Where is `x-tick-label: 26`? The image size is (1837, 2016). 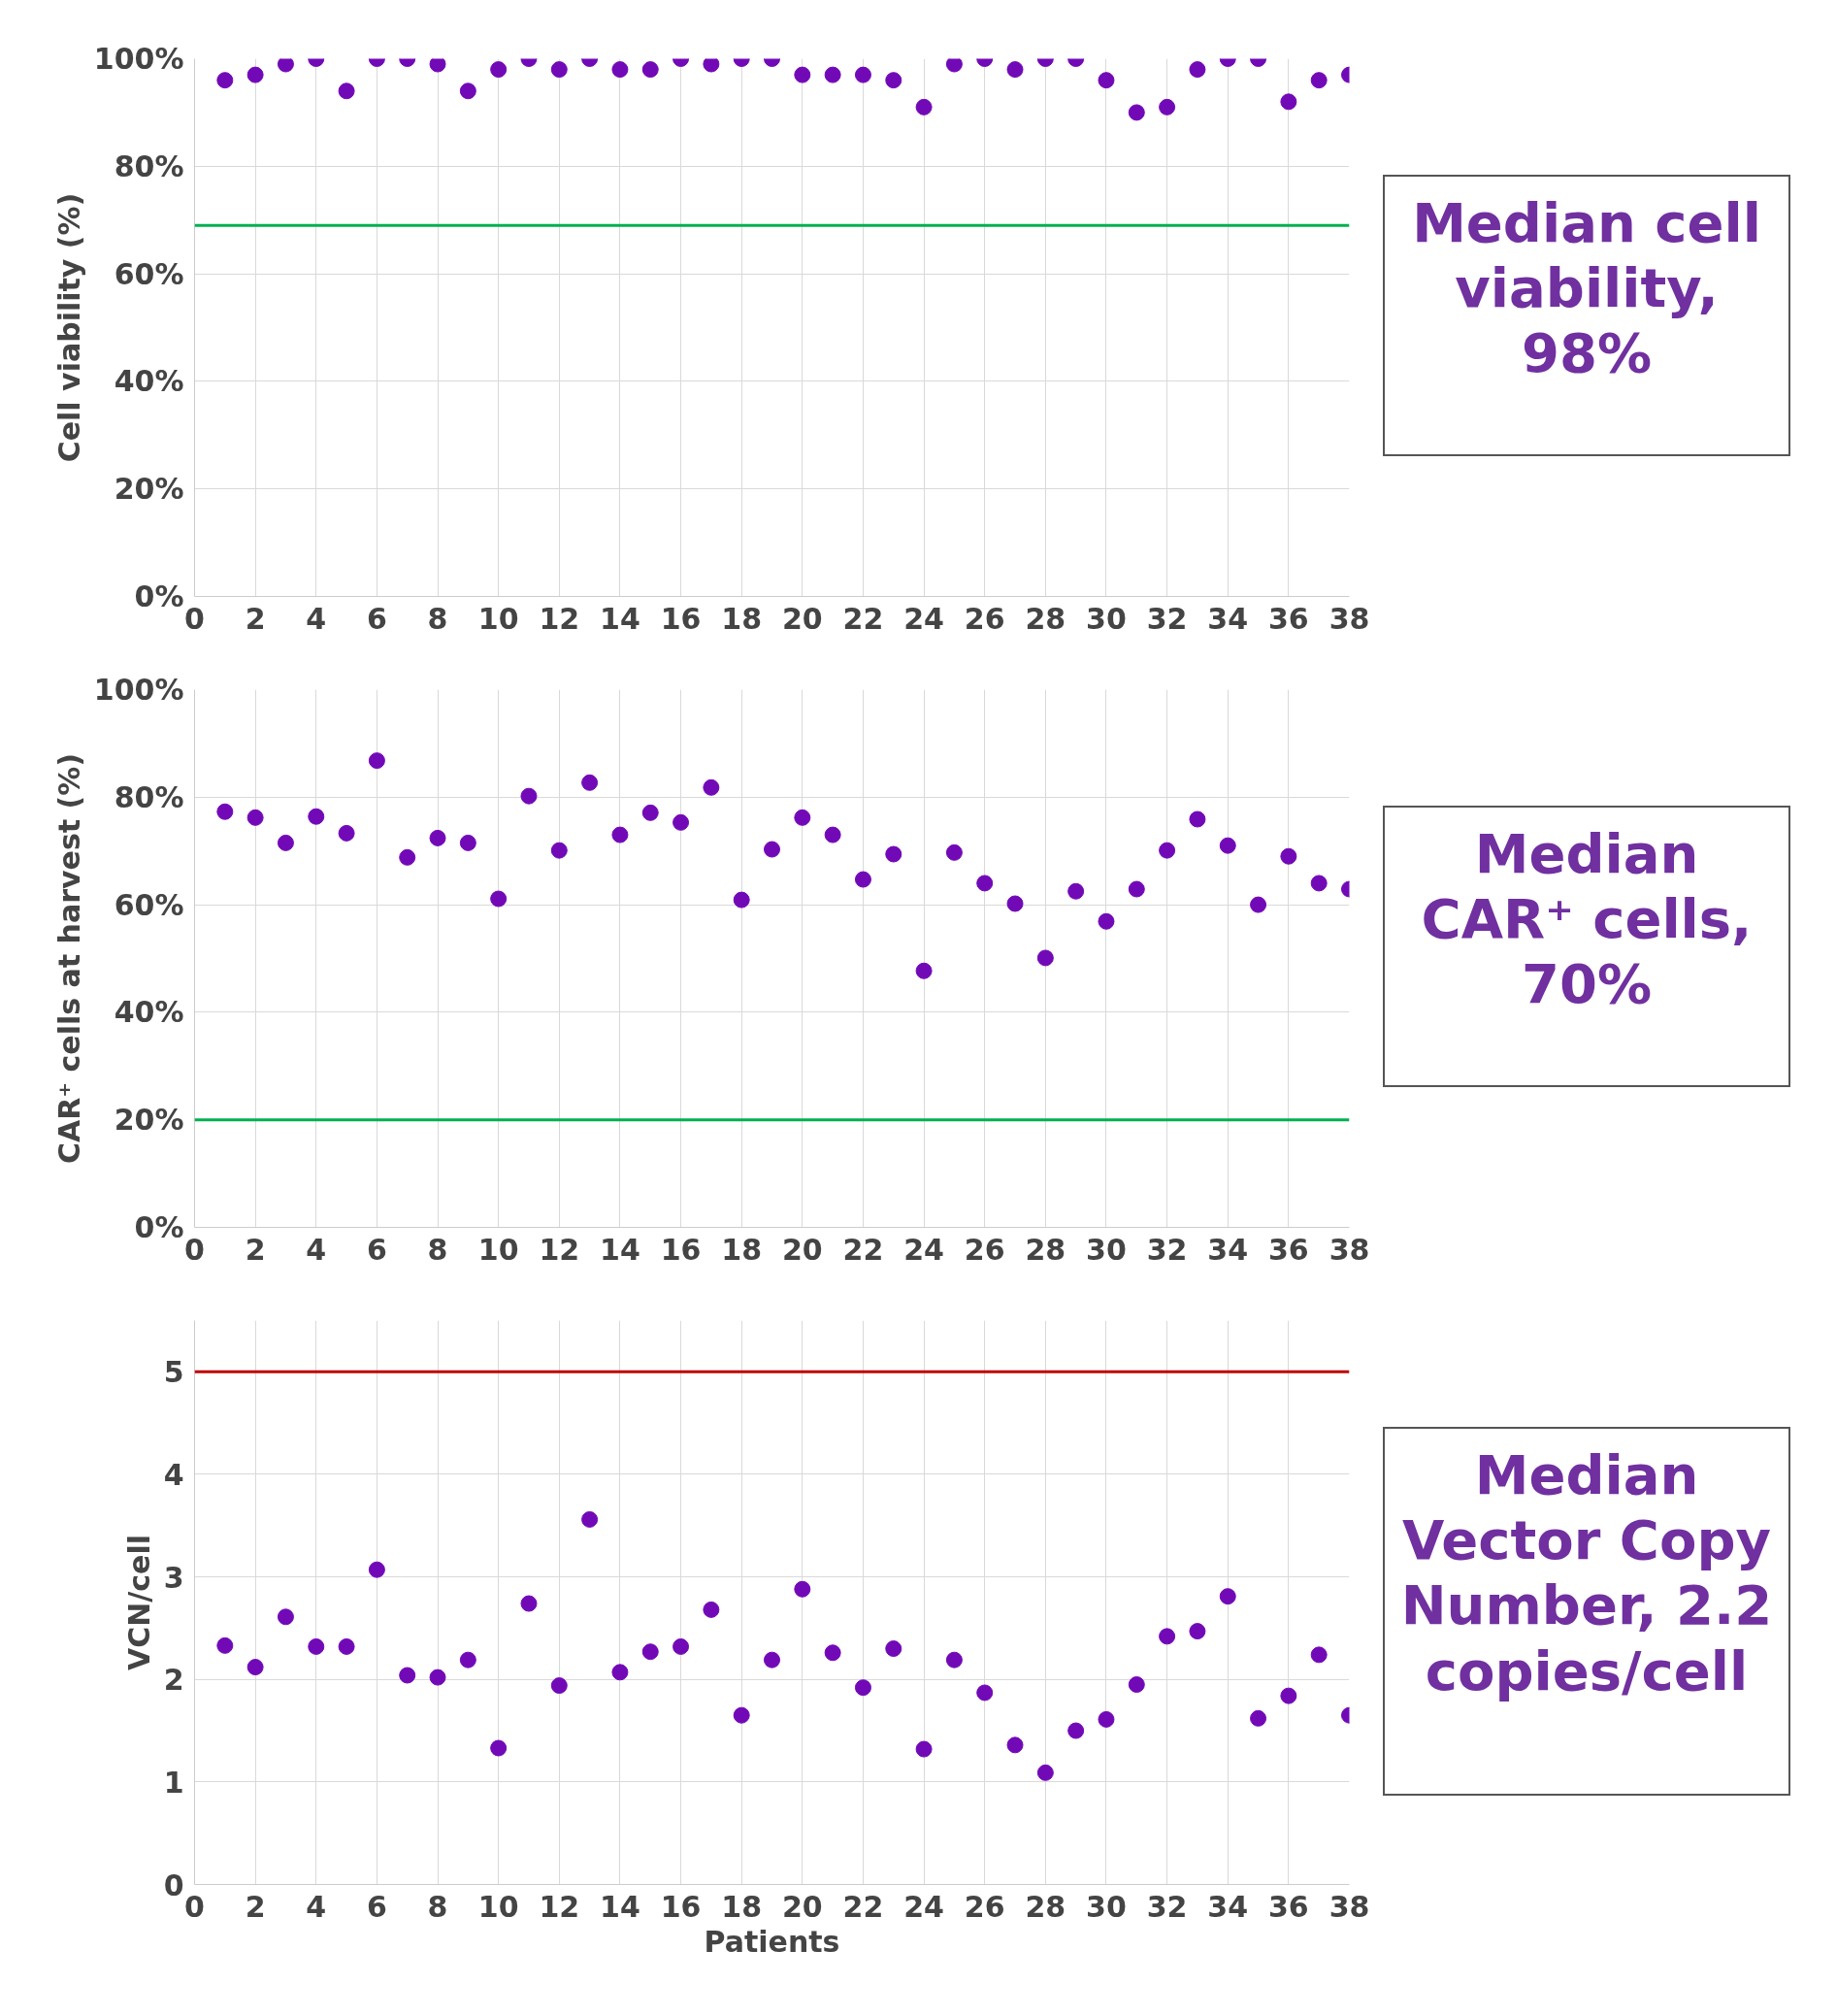 x-tick-label: 26 is located at coordinates (984, 618).